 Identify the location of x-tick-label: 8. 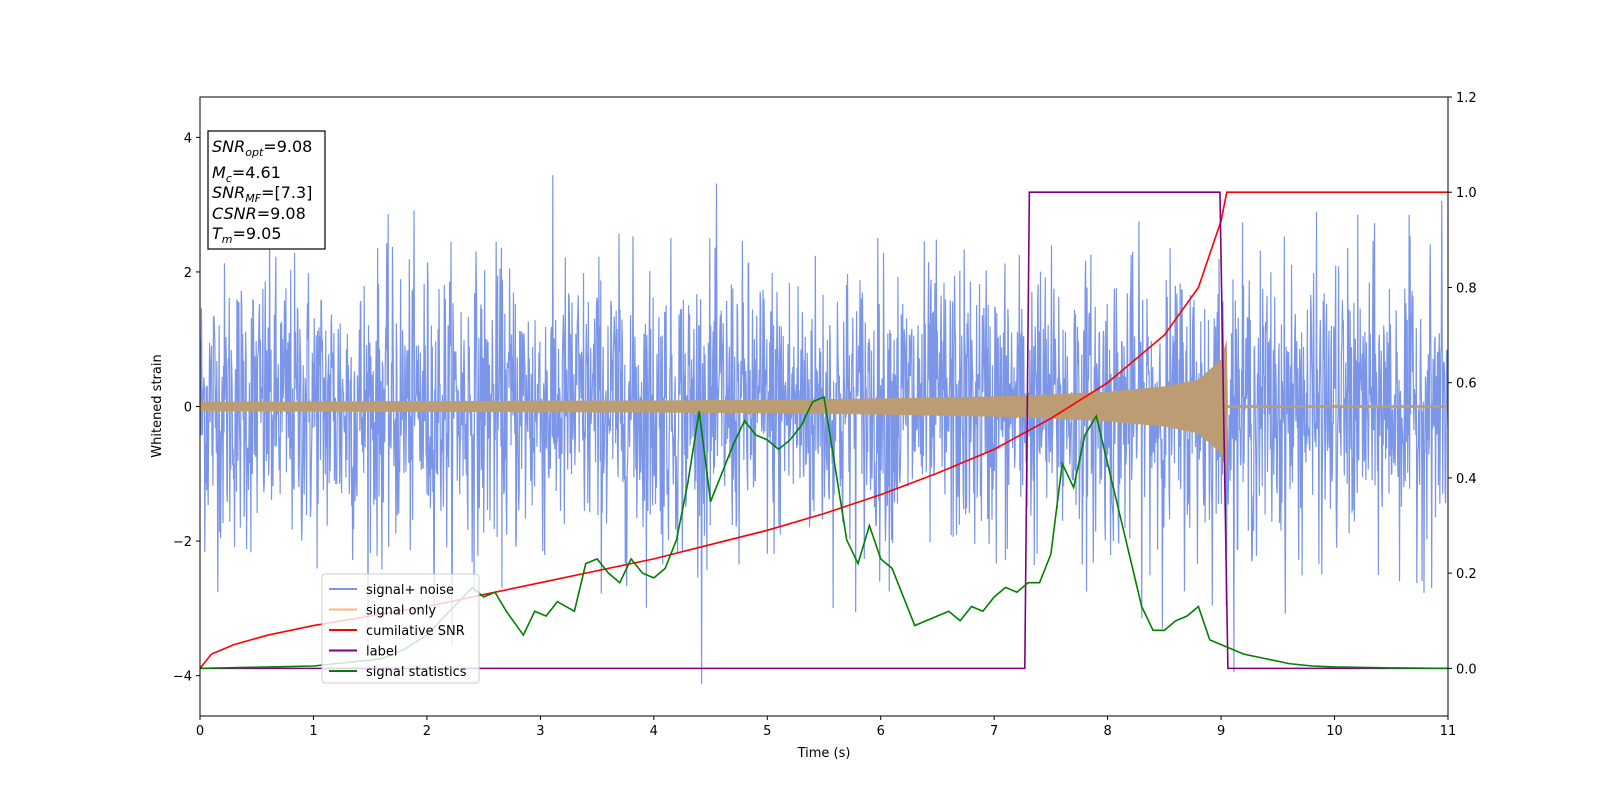
(1107, 731).